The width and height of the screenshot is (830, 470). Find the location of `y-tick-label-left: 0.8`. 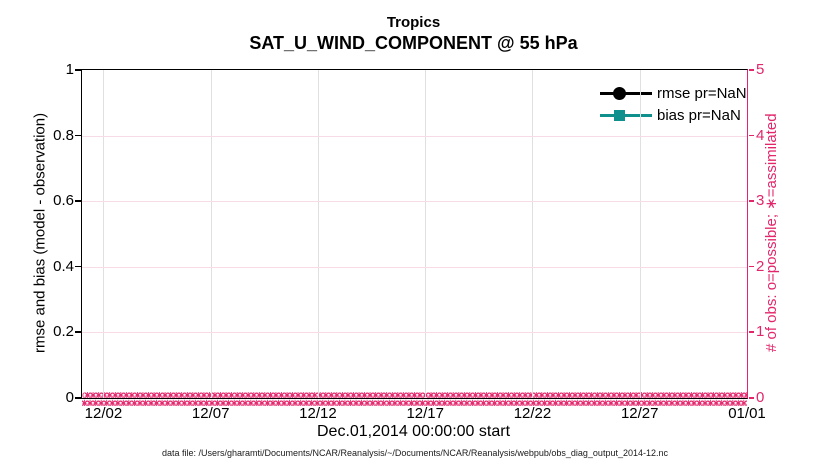

y-tick-label-left: 0.8 is located at coordinates (63, 135).